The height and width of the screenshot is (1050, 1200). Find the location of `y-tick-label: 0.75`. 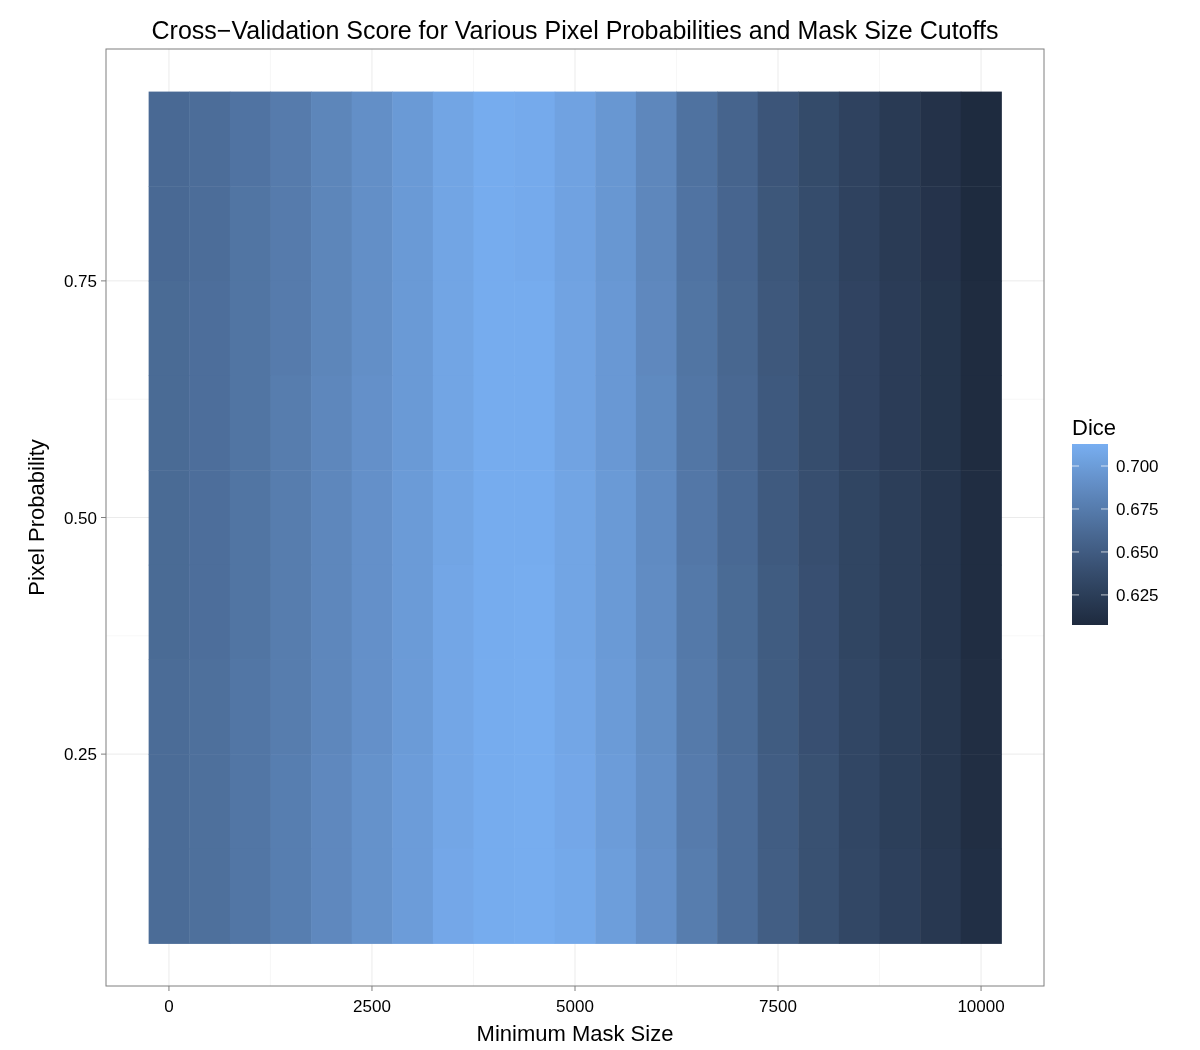

y-tick-label: 0.75 is located at coordinates (80, 281).